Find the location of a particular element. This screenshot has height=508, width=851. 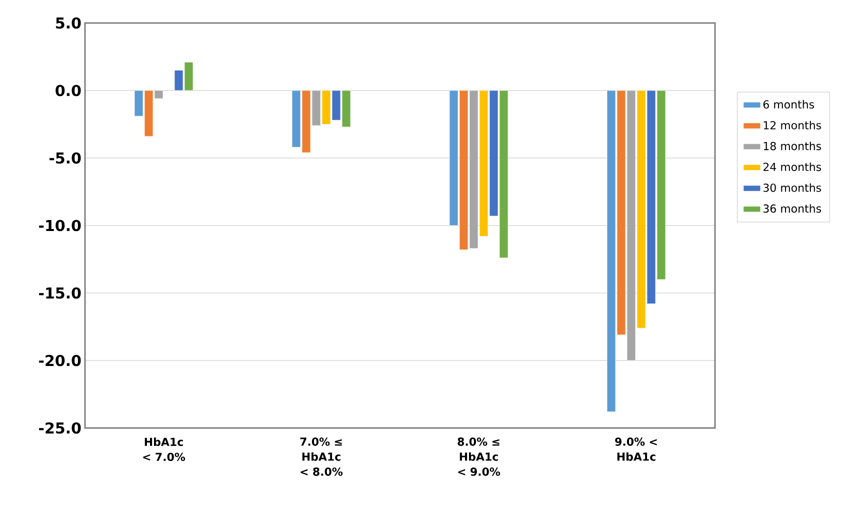

legend-label: 24 months is located at coordinates (792, 167).